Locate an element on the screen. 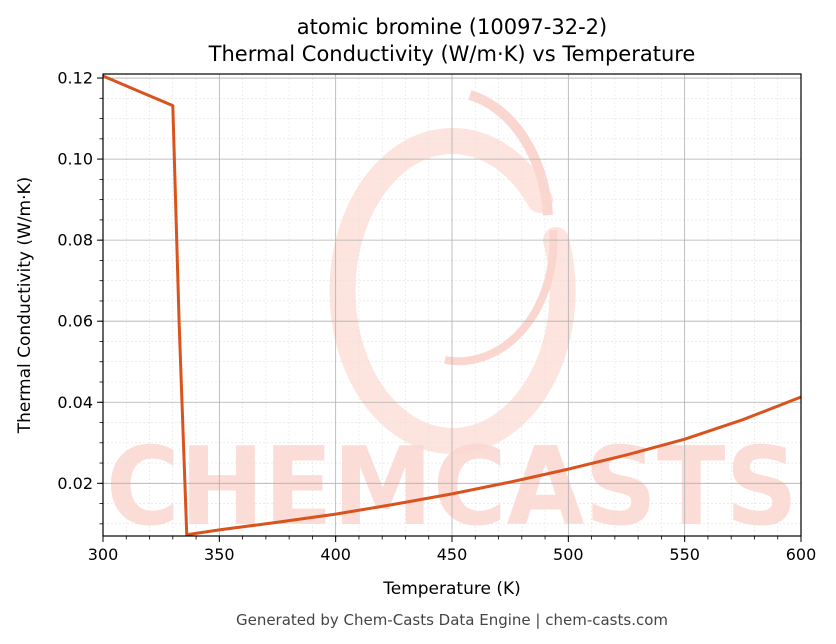 This screenshot has width=836, height=644. chart-title: atomic bromine (10097-32-2) is located at coordinates (452, 27).